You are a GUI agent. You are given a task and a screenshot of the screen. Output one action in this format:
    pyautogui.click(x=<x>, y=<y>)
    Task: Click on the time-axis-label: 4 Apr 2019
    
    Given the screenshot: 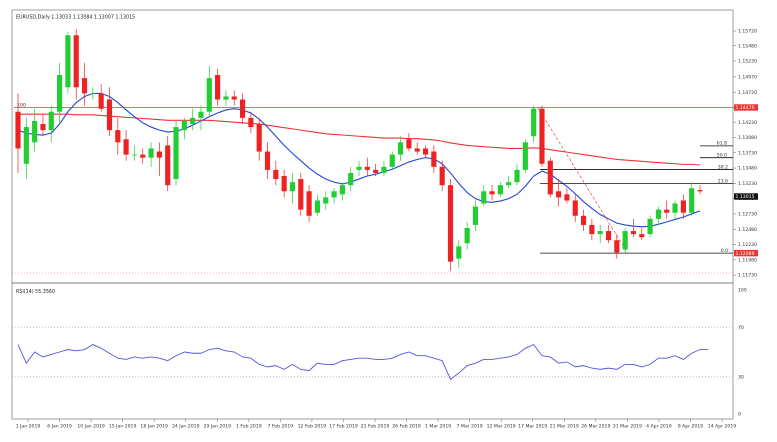 What is the action you would take?
    pyautogui.click(x=659, y=427)
    